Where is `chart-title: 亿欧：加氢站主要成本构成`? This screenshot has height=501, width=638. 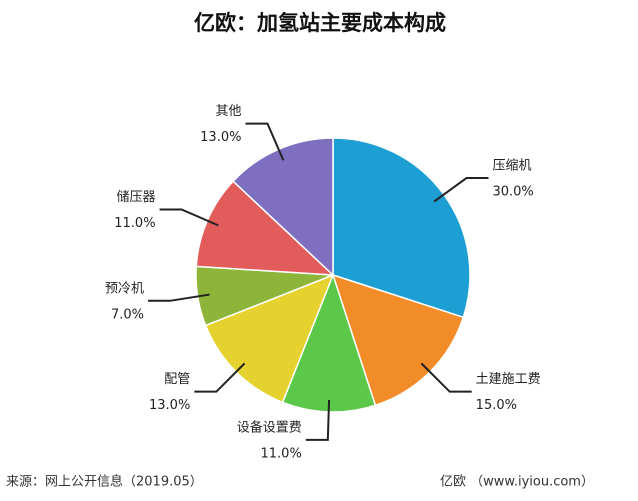 chart-title: 亿欧：加氢站主要成本构成 is located at coordinates (320, 23).